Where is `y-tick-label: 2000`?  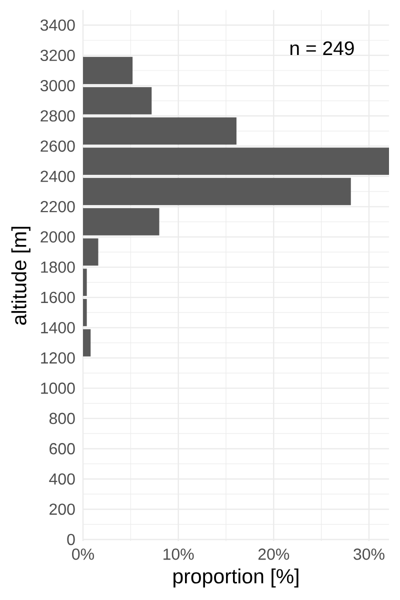
y-tick-label: 2000 is located at coordinates (57, 237).